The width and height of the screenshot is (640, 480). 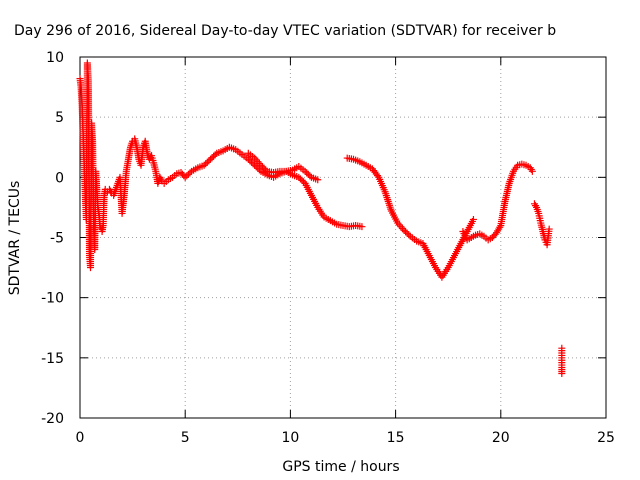 What do you see at coordinates (52, 419) in the screenshot?
I see `y-tick-label: -20` at bounding box center [52, 419].